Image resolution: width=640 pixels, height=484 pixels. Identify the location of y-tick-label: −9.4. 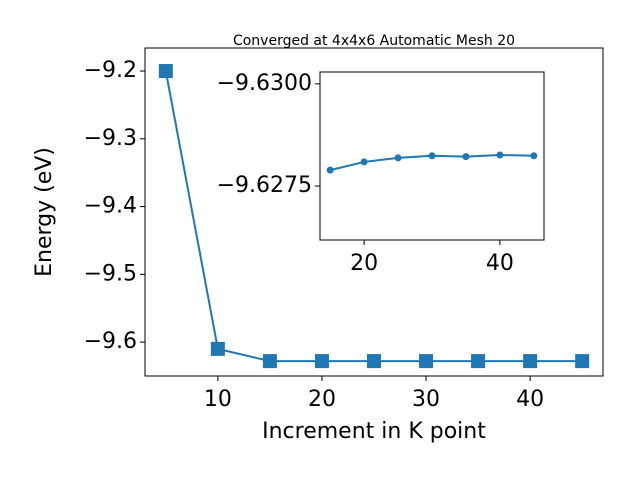
(110, 206).